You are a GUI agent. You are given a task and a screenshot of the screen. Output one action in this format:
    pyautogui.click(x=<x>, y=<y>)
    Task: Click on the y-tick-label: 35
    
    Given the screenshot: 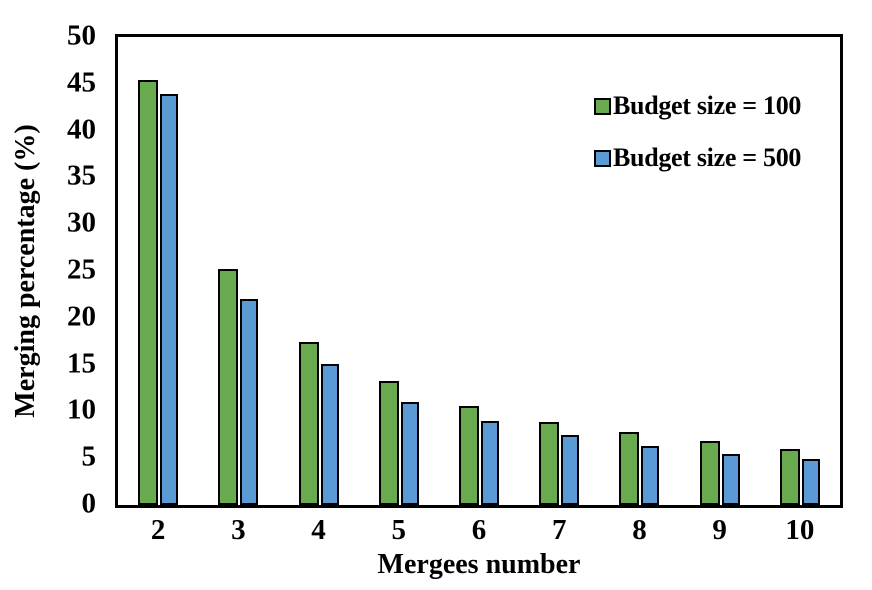 What is the action you would take?
    pyautogui.click(x=81, y=175)
    